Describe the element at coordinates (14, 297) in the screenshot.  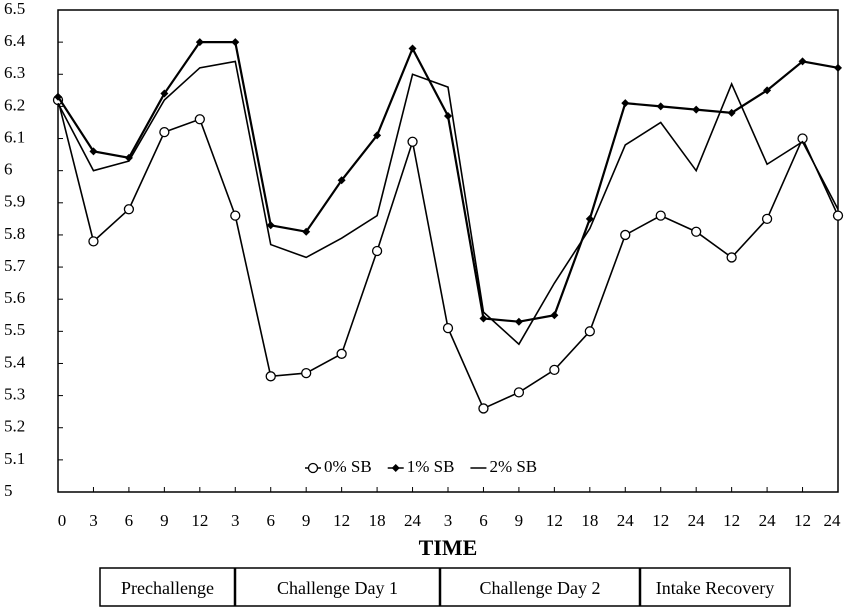
I see `y-tick-label: 5.6` at that location.